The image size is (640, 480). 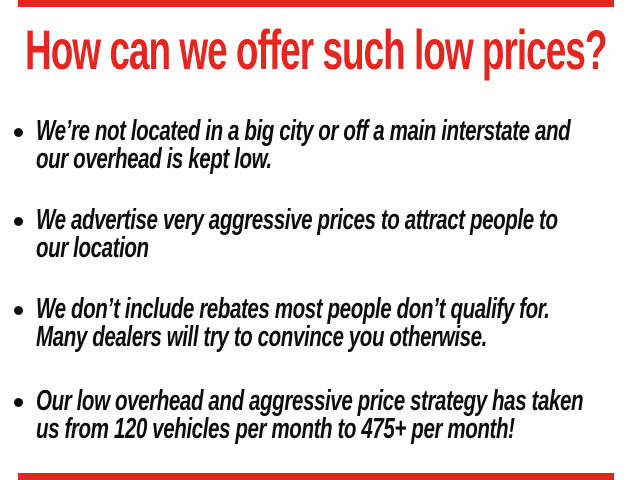 I want to click on page-title: How can we offer such low prices?, so click(x=316, y=49).